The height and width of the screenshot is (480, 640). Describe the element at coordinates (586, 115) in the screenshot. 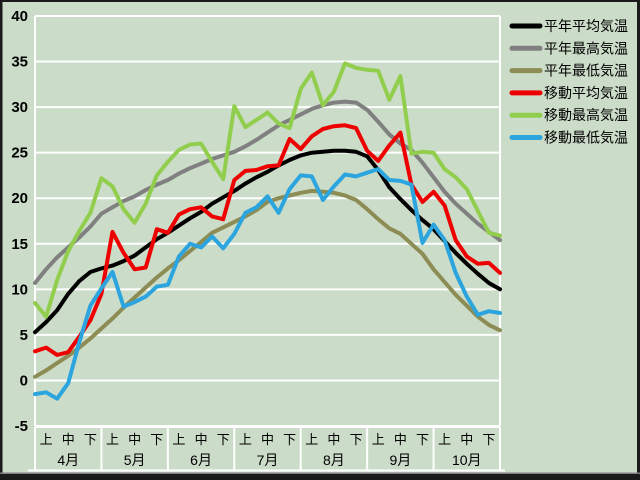

I see `legend-label-移動最高気温: 移動最高気温` at that location.